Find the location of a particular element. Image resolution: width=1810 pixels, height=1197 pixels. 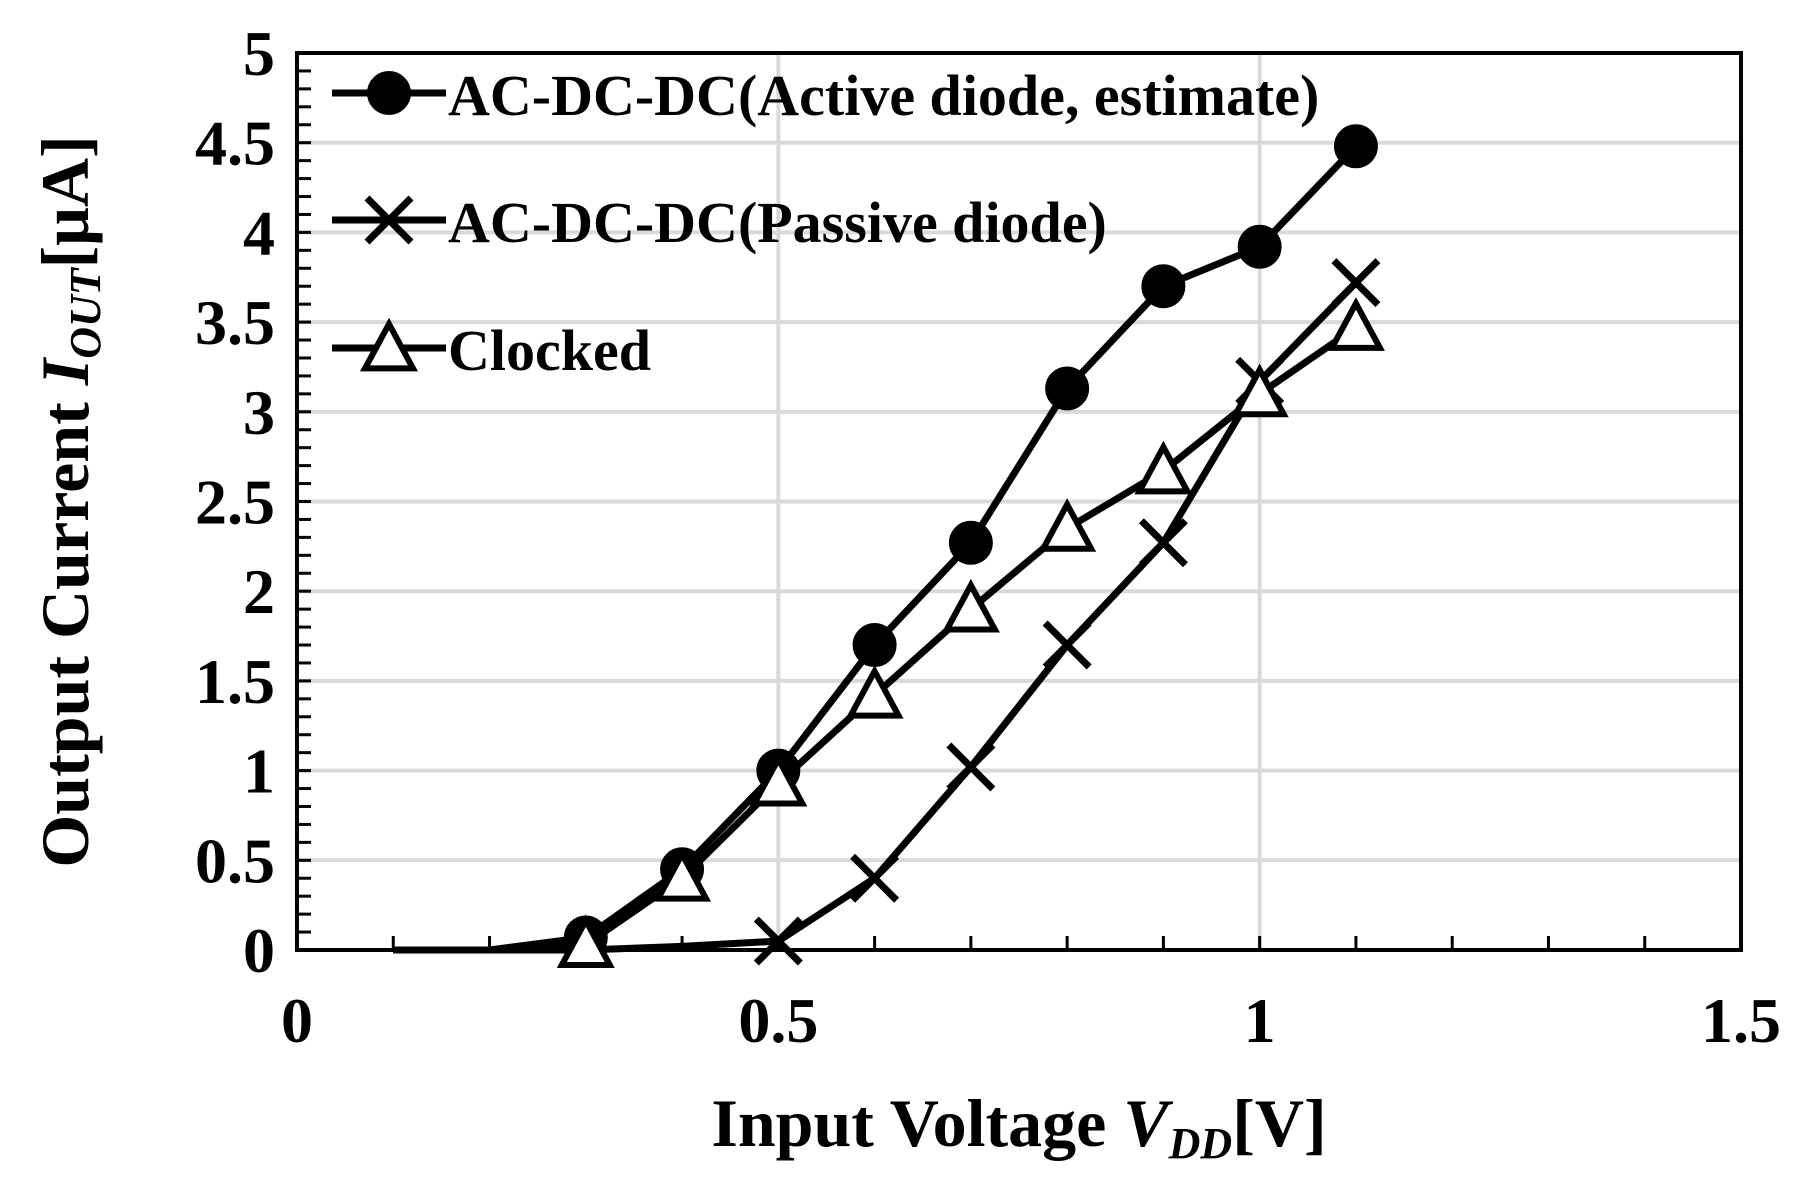

y-tick-label: 2.5 is located at coordinates (235, 502).